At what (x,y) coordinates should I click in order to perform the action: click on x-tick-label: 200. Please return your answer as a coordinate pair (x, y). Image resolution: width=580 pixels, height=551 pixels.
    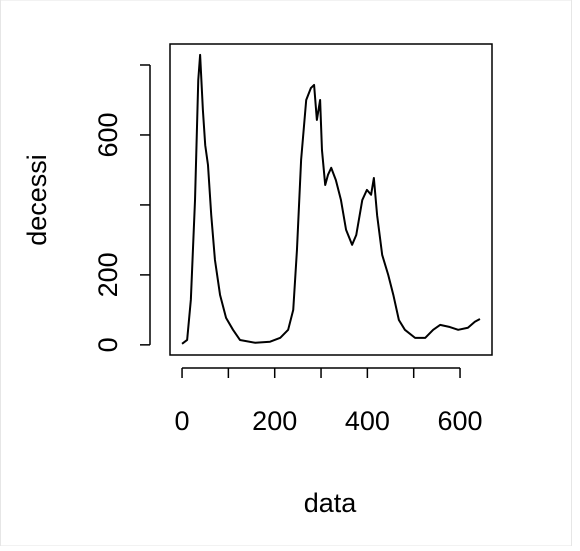
    Looking at the image, I should click on (274, 421).